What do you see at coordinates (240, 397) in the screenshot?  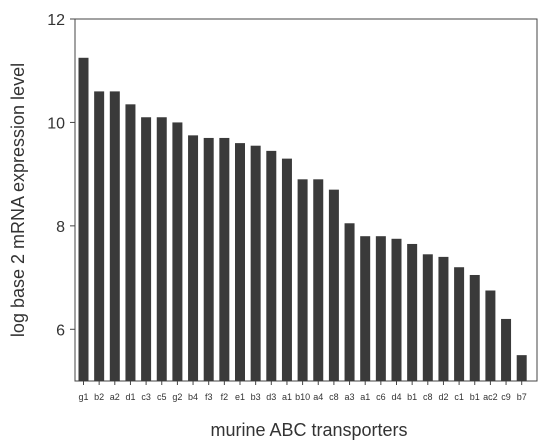 I see `x-tick-label: e1` at bounding box center [240, 397].